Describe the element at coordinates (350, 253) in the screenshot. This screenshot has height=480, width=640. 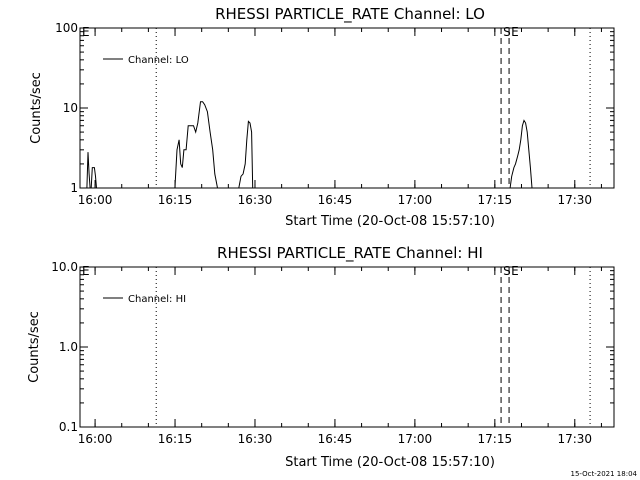
I see `hi-title: RHESSI PARTICLE_RATE Channel: HI` at that location.